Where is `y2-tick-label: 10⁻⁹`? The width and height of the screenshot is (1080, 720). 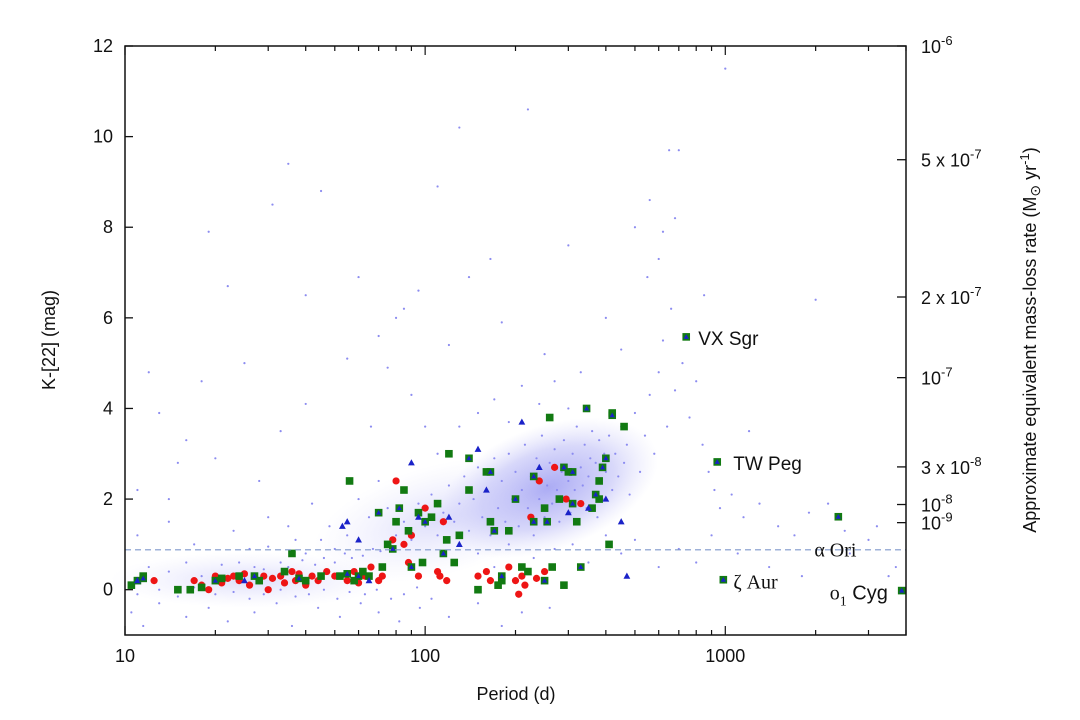
y2-tick-label: 10⁻⁹ is located at coordinates (937, 522).